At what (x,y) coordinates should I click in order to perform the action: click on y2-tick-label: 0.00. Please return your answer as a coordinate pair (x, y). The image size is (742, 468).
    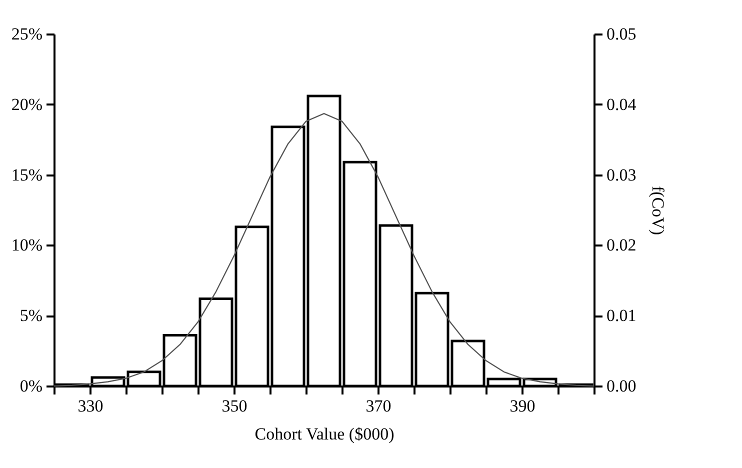
    Looking at the image, I should click on (621, 386).